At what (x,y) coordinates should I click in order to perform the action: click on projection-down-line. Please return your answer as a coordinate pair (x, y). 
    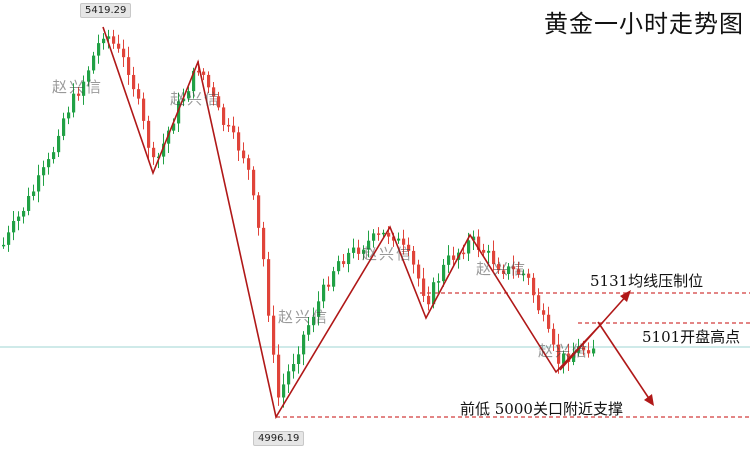
    Looking at the image, I should click on (624, 361).